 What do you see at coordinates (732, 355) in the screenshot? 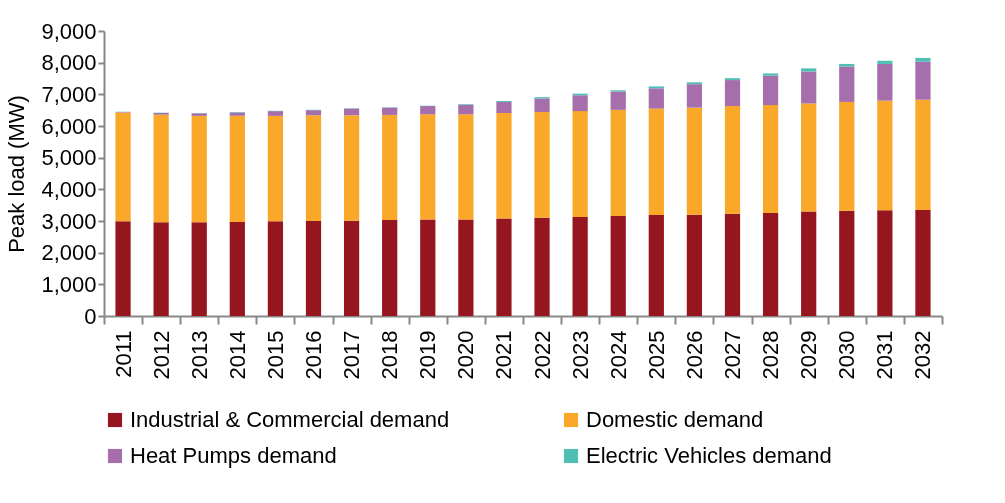
I see `x-tick-label: 2027` at bounding box center [732, 355].